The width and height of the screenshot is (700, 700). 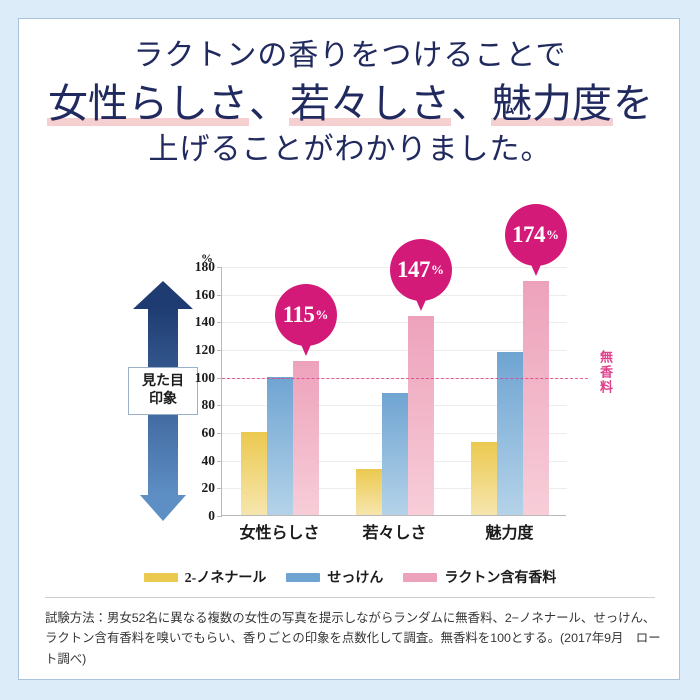 What do you see at coordinates (208, 405) in the screenshot?
I see `y-axis-tick-label: 80` at bounding box center [208, 405].